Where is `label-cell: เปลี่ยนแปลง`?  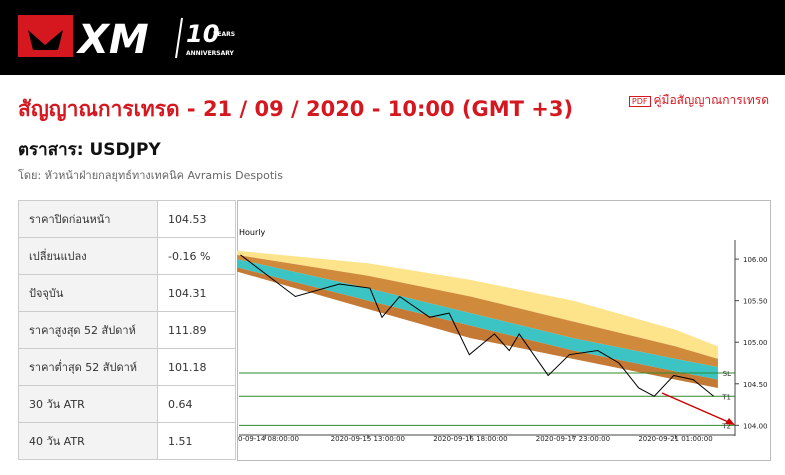 label-cell: เปลี่ยนแปลง is located at coordinates (88, 256).